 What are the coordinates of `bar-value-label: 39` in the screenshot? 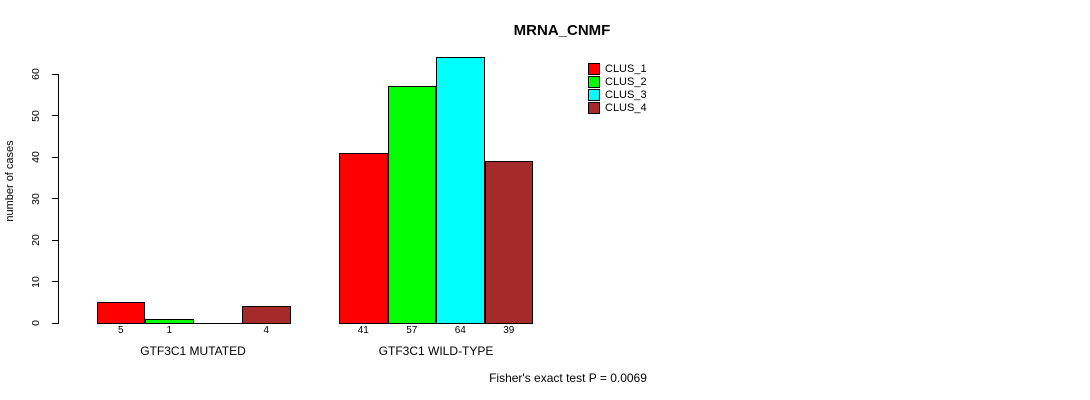 It's located at (509, 330).